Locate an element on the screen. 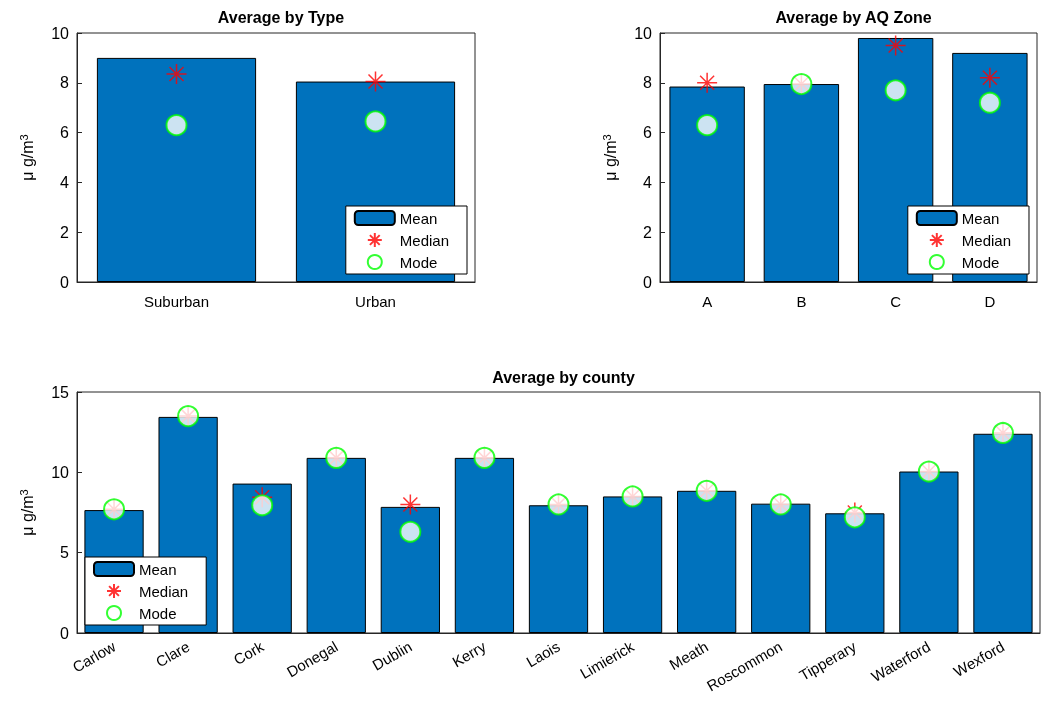 This screenshot has height=715, width=1057. x-tick-label: Clare is located at coordinates (172, 654).